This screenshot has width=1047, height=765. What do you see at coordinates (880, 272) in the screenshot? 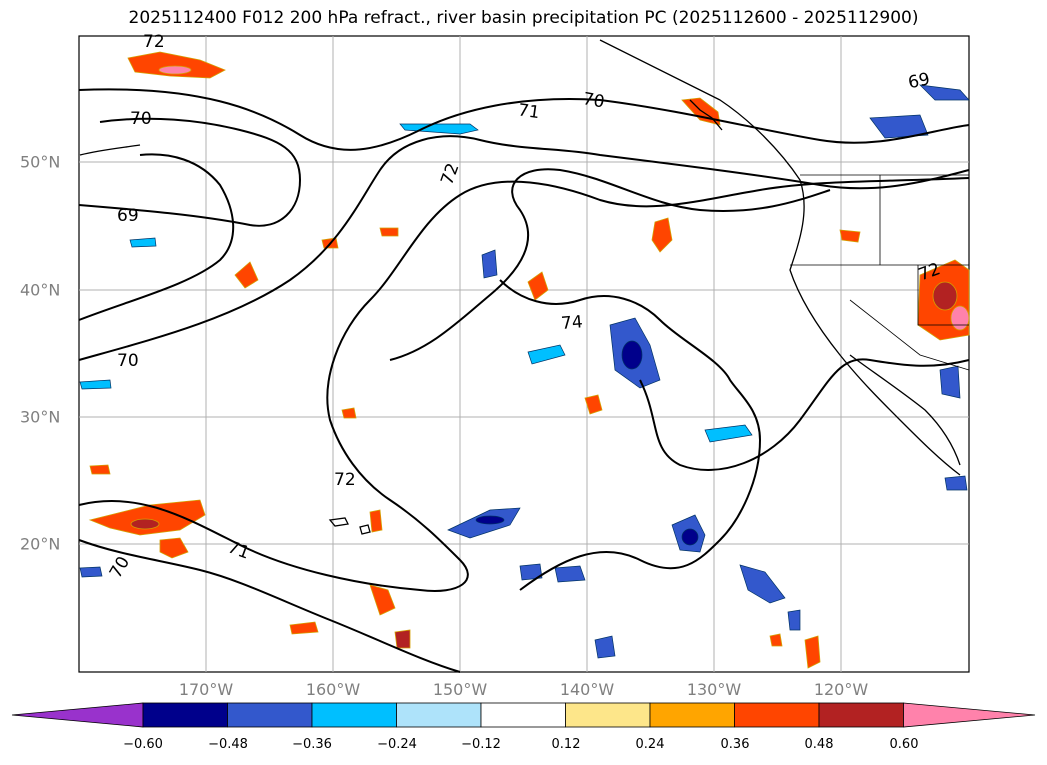
I see `borders` at bounding box center [880, 272].